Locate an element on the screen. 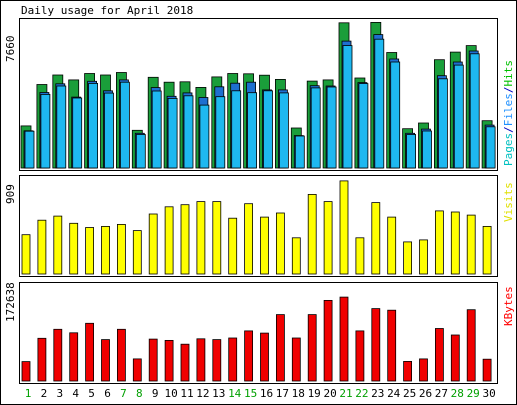 The height and width of the screenshot is (405, 517). visits-ymax-label: 909 is located at coordinates (10, 194).